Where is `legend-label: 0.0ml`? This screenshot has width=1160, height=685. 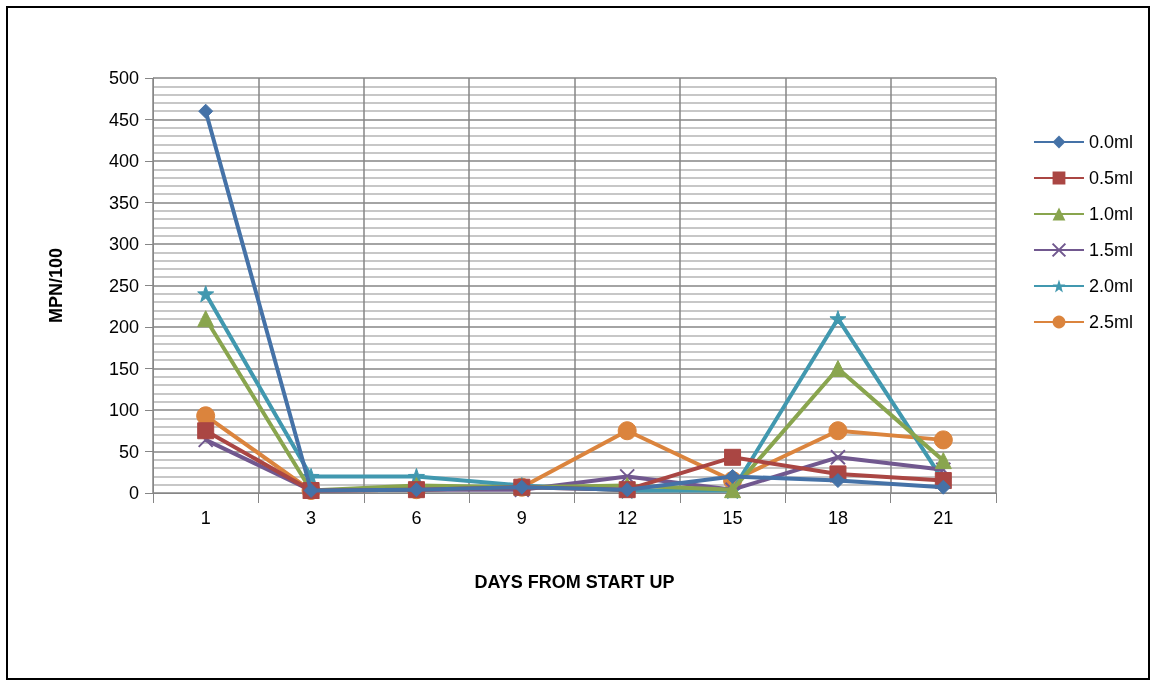 legend-label: 0.0ml is located at coordinates (1110, 142).